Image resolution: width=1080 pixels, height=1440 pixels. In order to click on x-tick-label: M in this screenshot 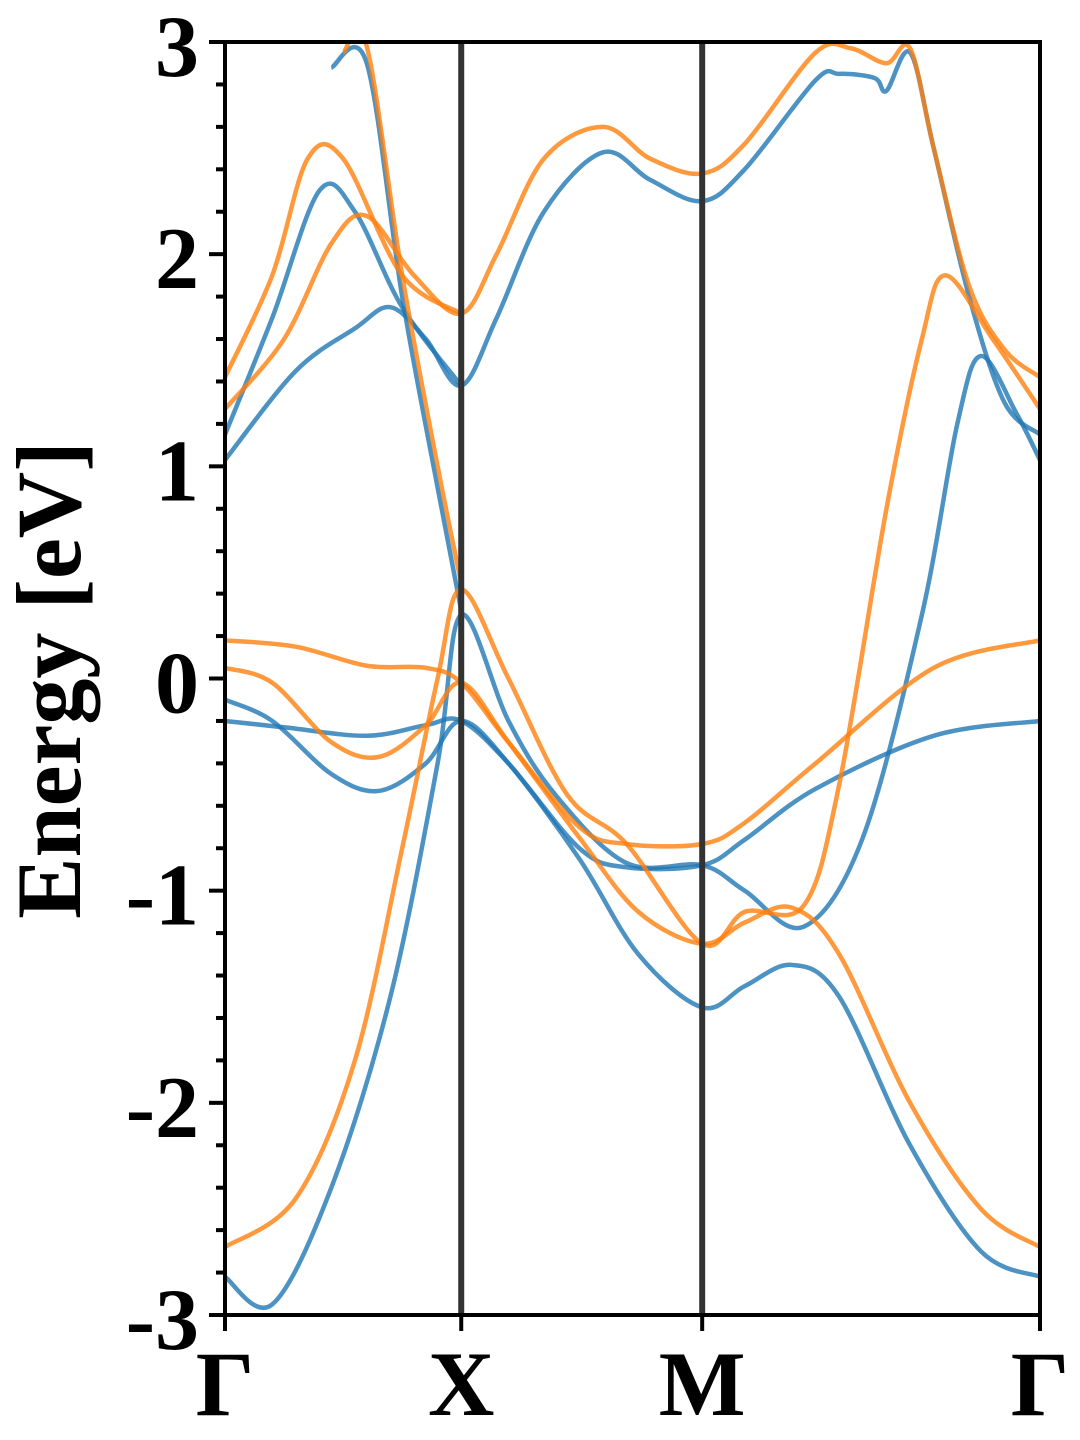, I will do `click(702, 1384)`.